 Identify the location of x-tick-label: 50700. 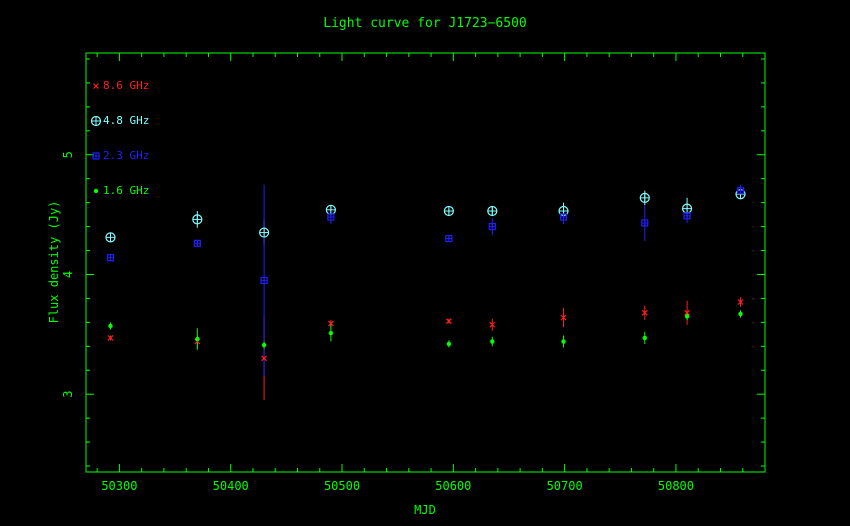
(565, 486).